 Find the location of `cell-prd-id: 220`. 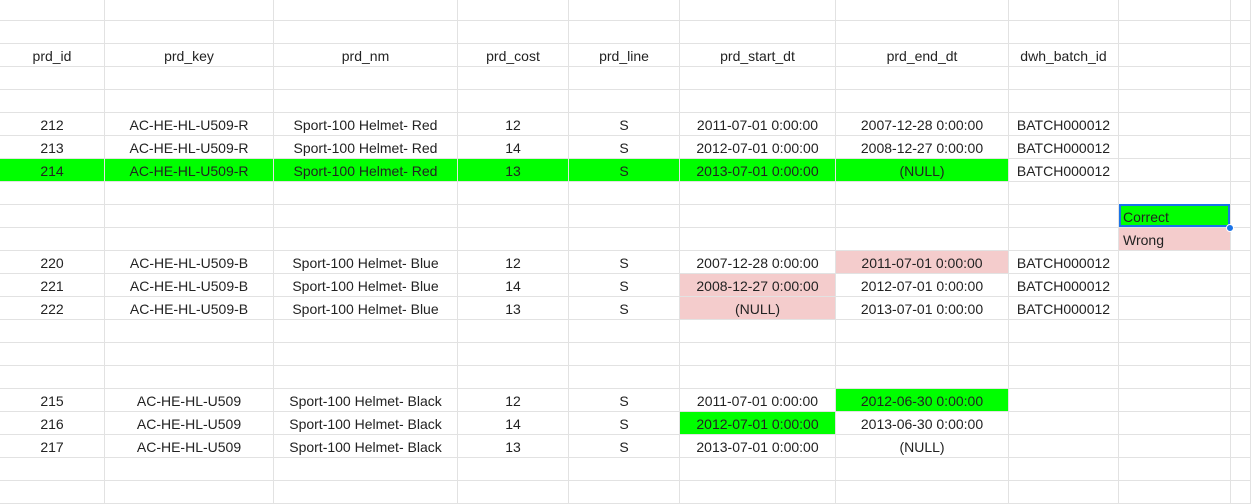

cell-prd-id: 220 is located at coordinates (52, 262).